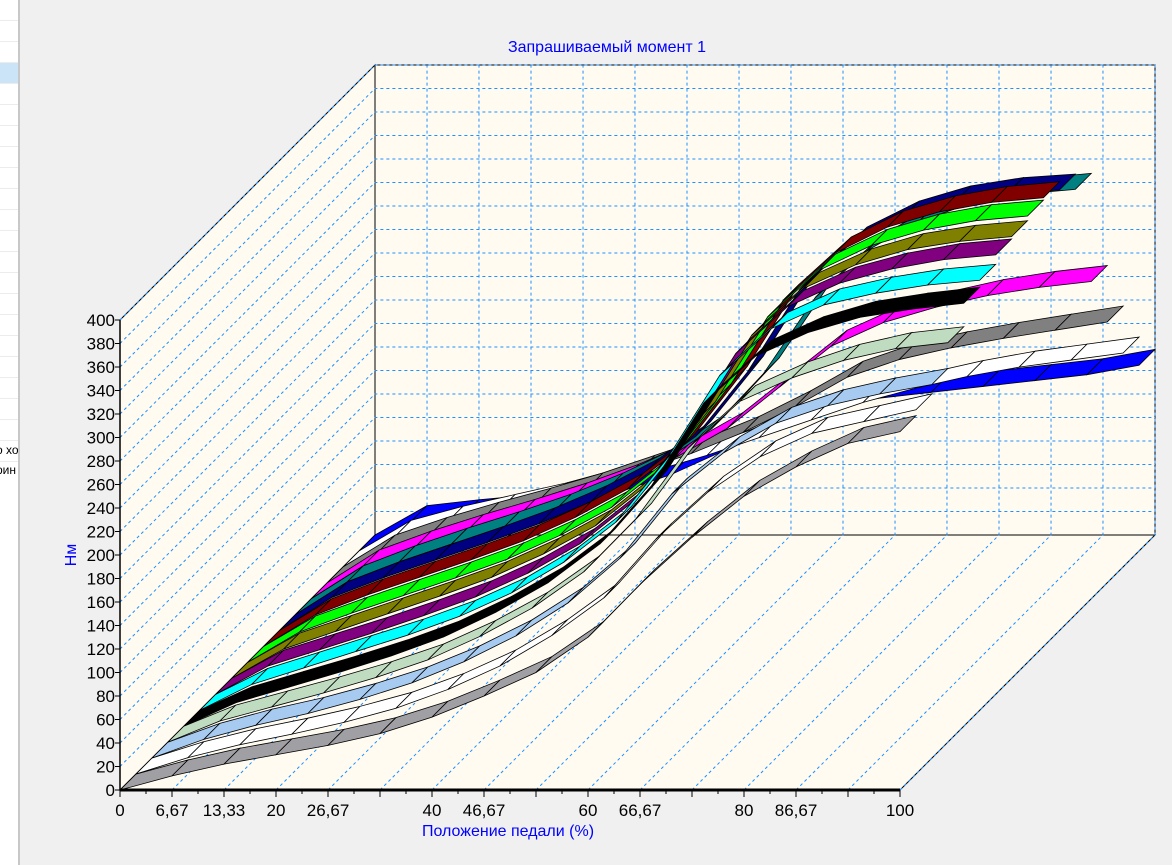  Describe the element at coordinates (993, 231) in the screenshot. I see `series-7-segment` at that location.